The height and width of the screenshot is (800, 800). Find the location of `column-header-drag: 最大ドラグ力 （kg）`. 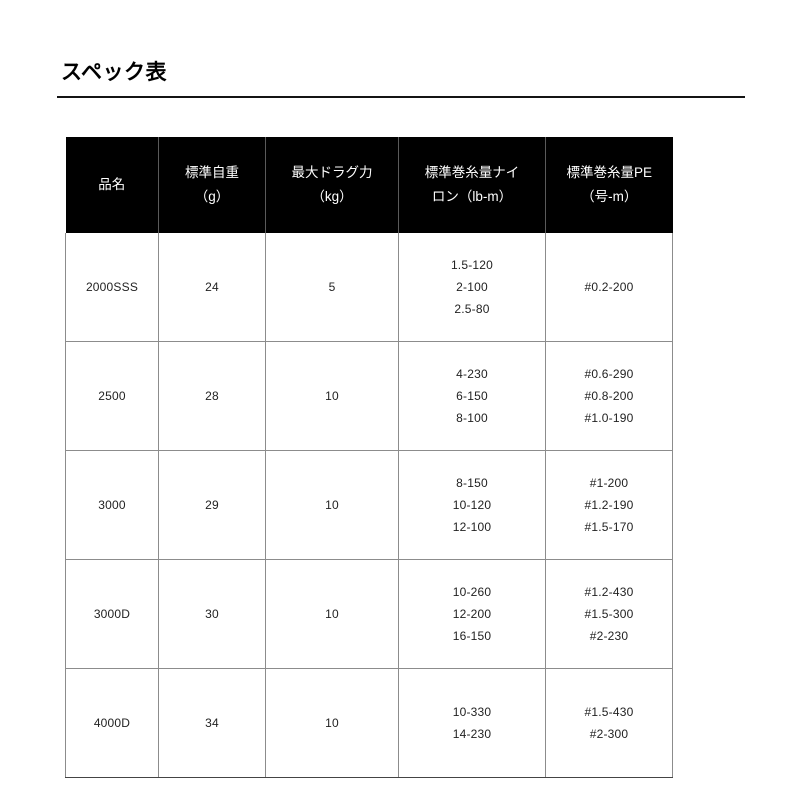

column-header-drag: 最大ドラグ力 （kg） is located at coordinates (332, 185).